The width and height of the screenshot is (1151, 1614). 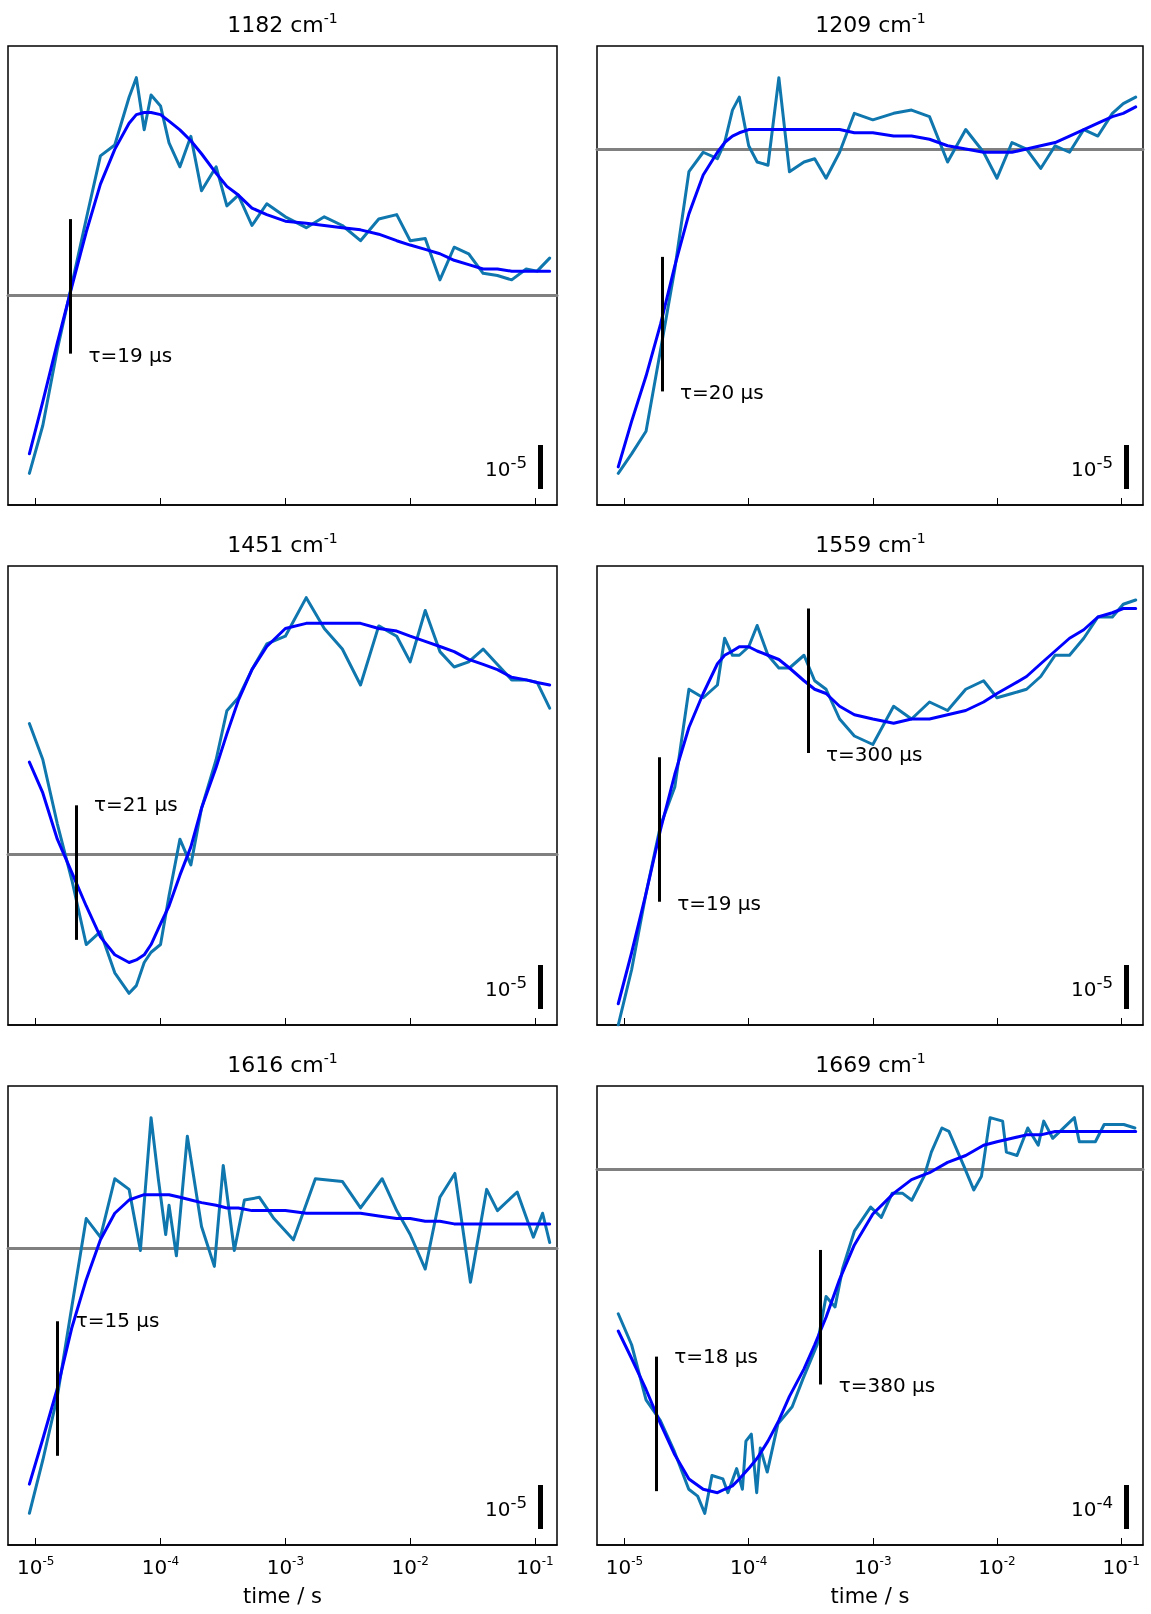 What do you see at coordinates (887, 1385) in the screenshot?
I see `ref-line-label: τ=380 µs` at bounding box center [887, 1385].